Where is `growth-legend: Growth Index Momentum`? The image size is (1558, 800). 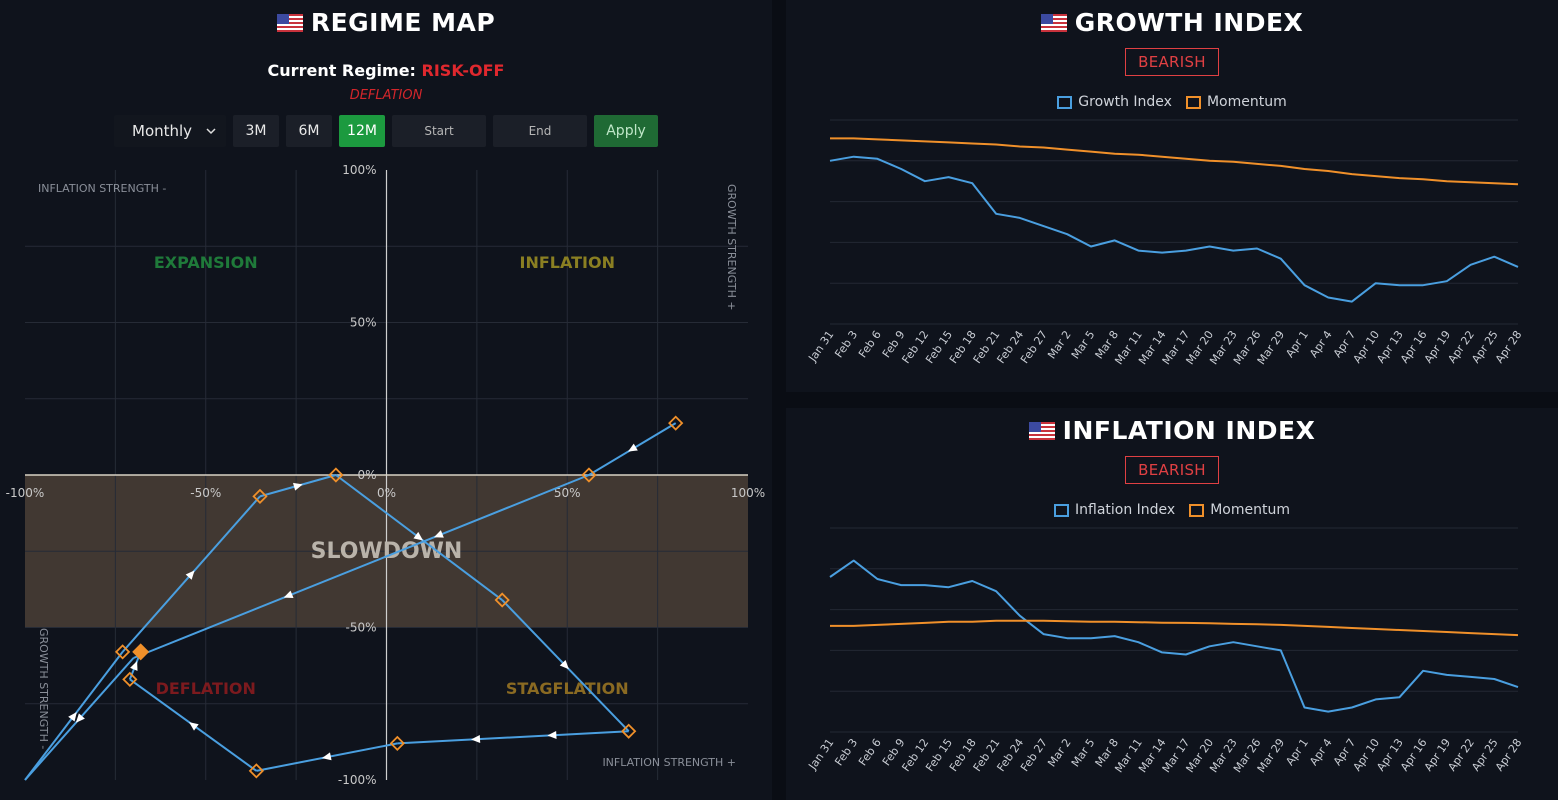 growth-legend: Growth Index Momentum is located at coordinates (1172, 102).